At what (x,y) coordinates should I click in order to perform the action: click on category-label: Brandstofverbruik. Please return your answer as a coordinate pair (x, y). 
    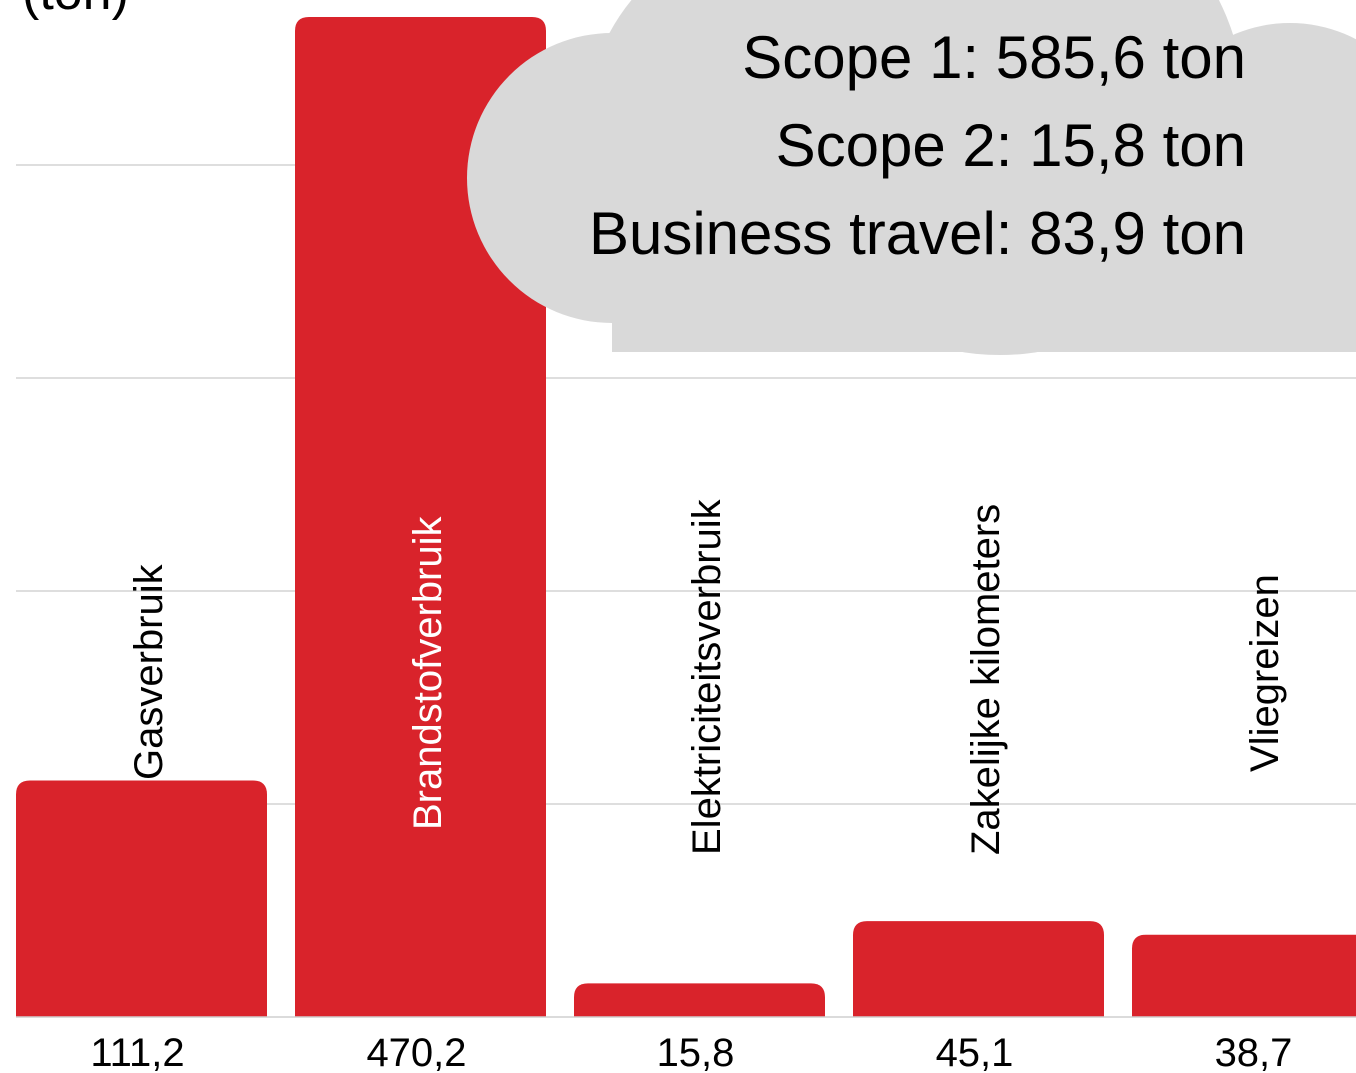
    Looking at the image, I should click on (428, 673).